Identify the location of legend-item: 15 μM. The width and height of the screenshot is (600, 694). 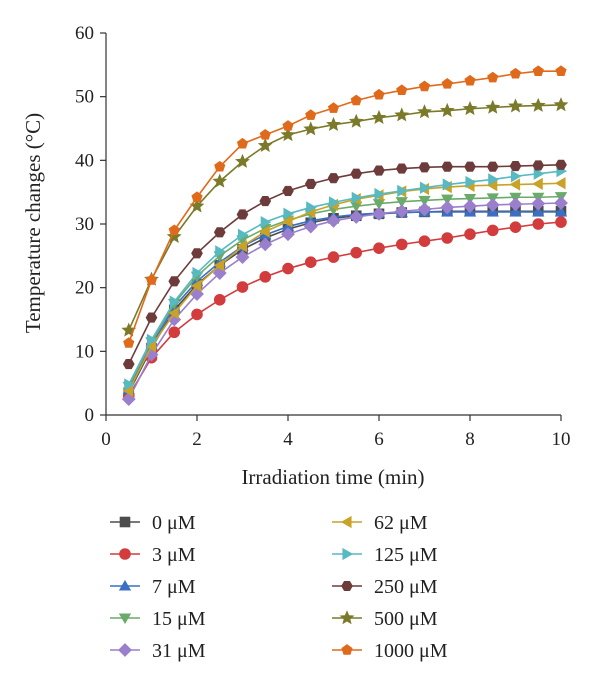
(158, 619).